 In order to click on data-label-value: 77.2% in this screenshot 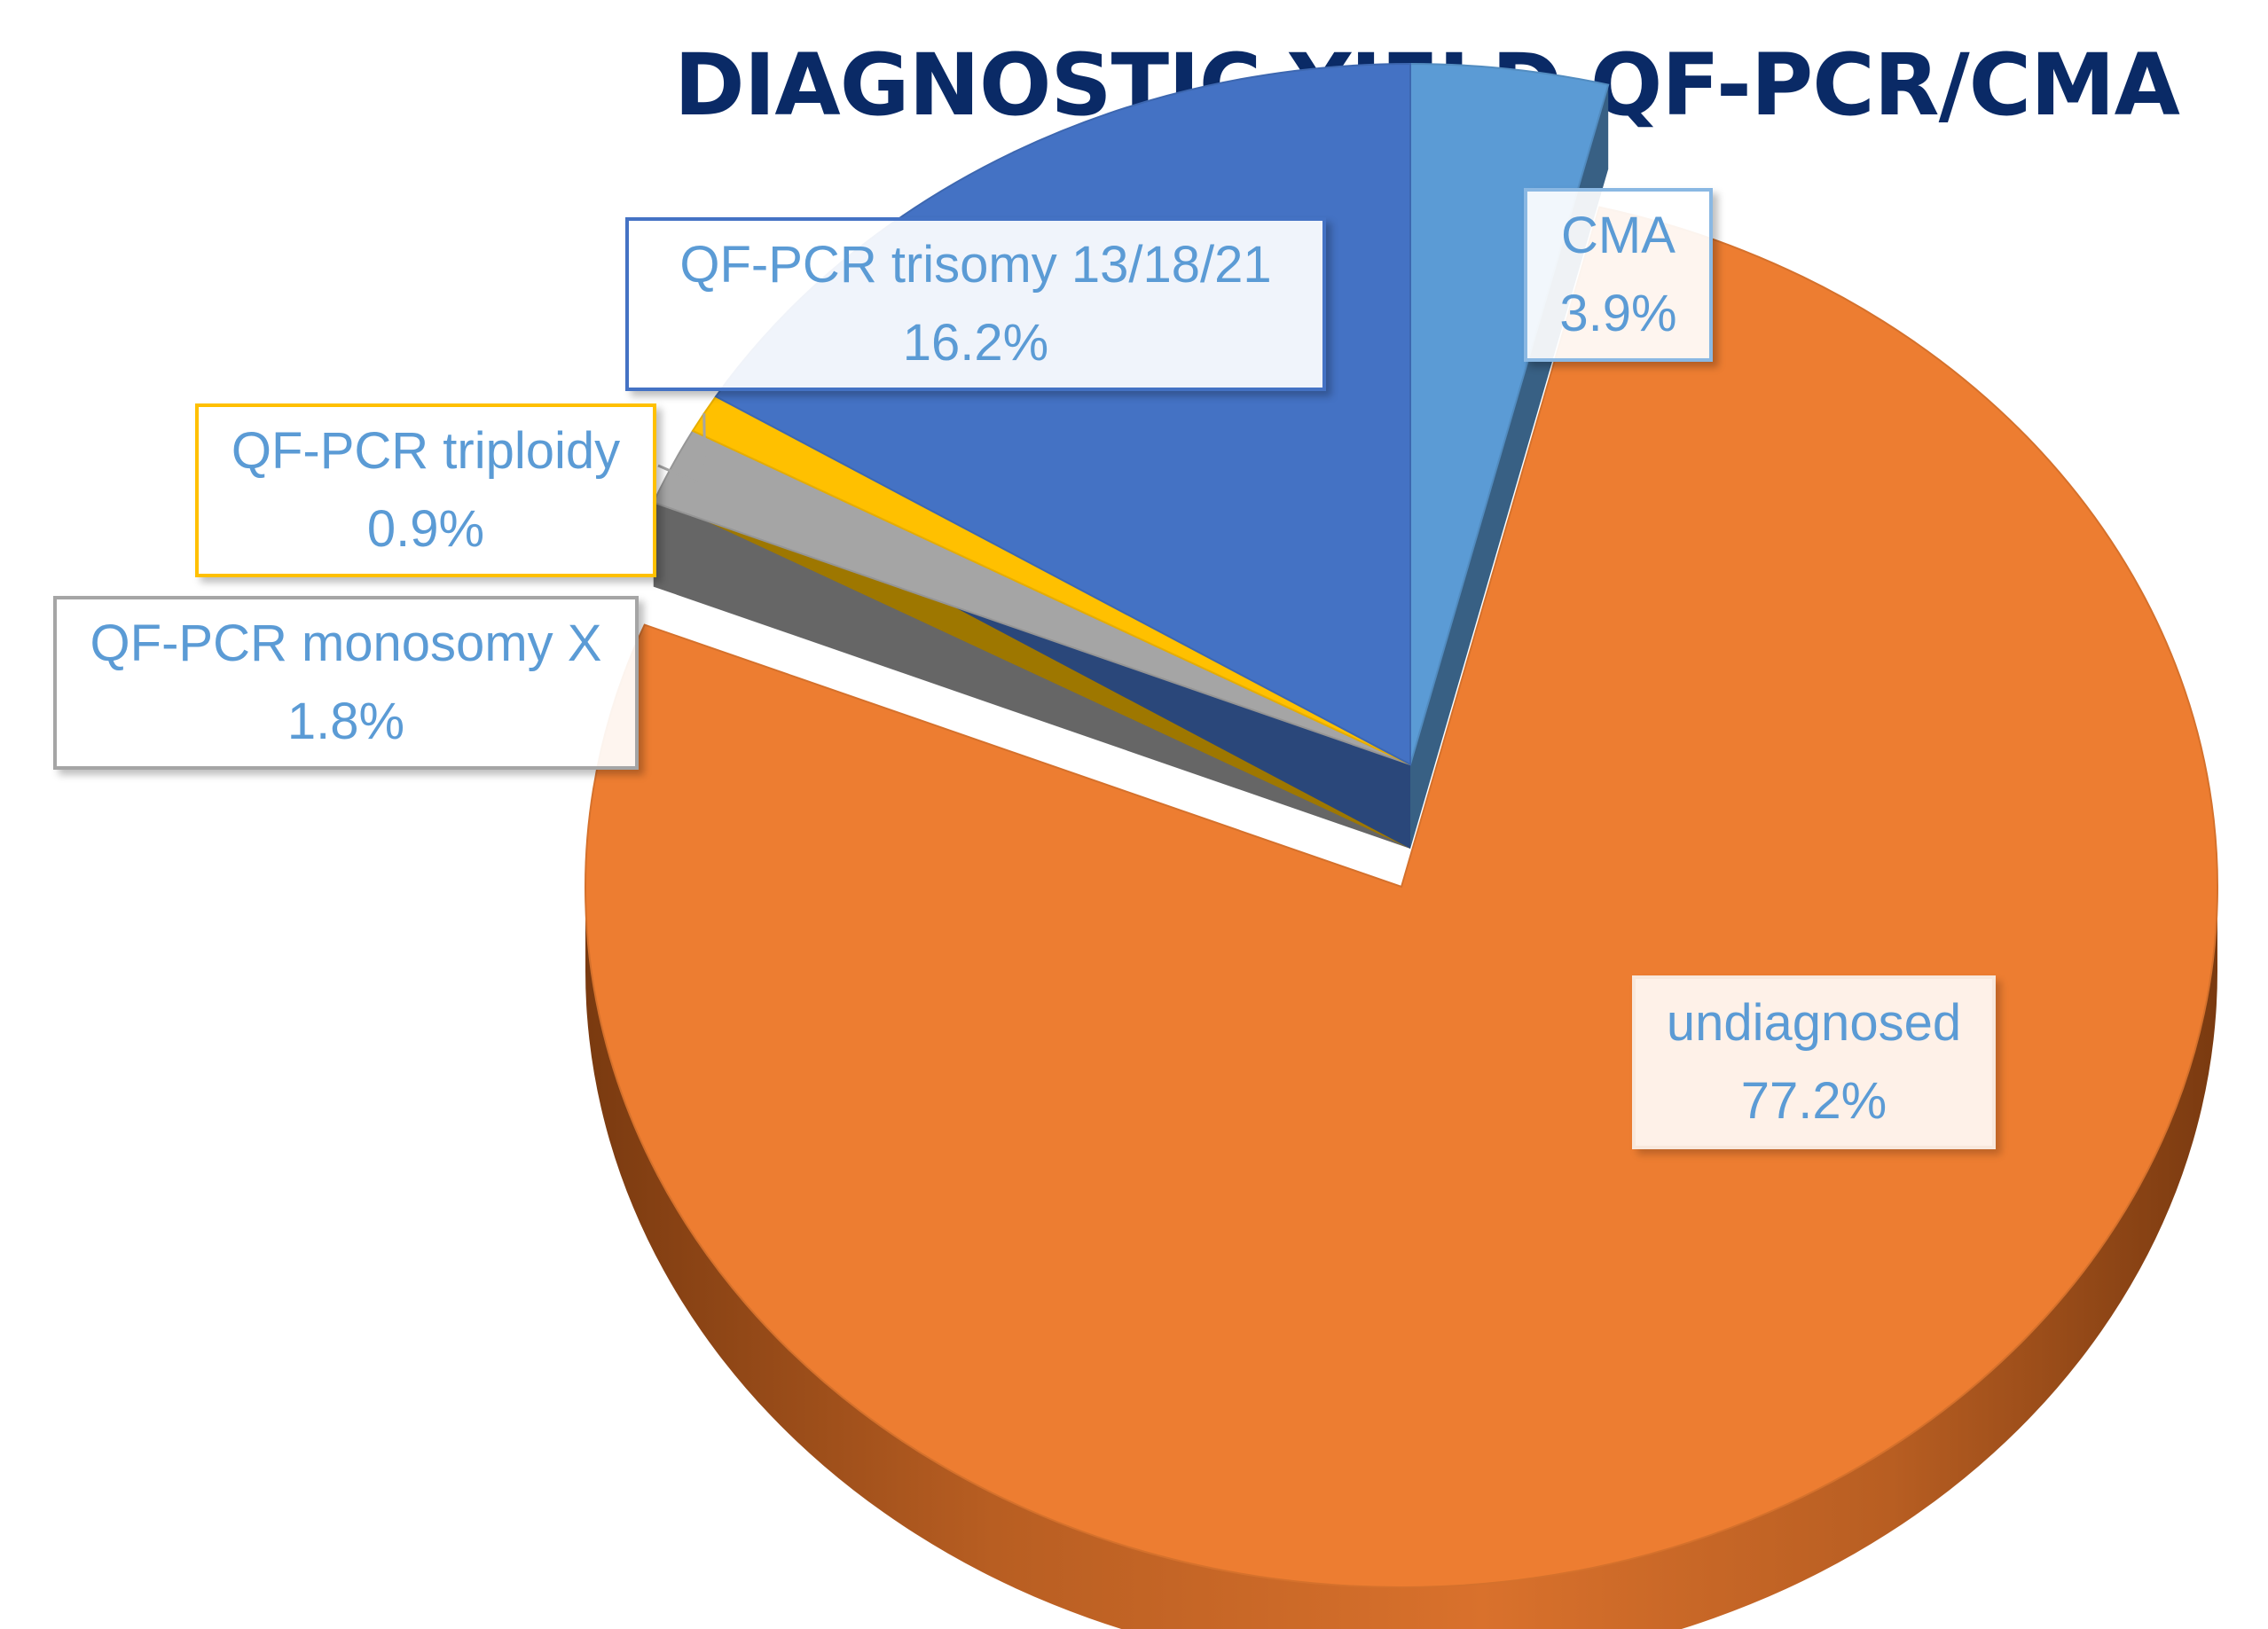, I will do `click(1813, 1101)`.